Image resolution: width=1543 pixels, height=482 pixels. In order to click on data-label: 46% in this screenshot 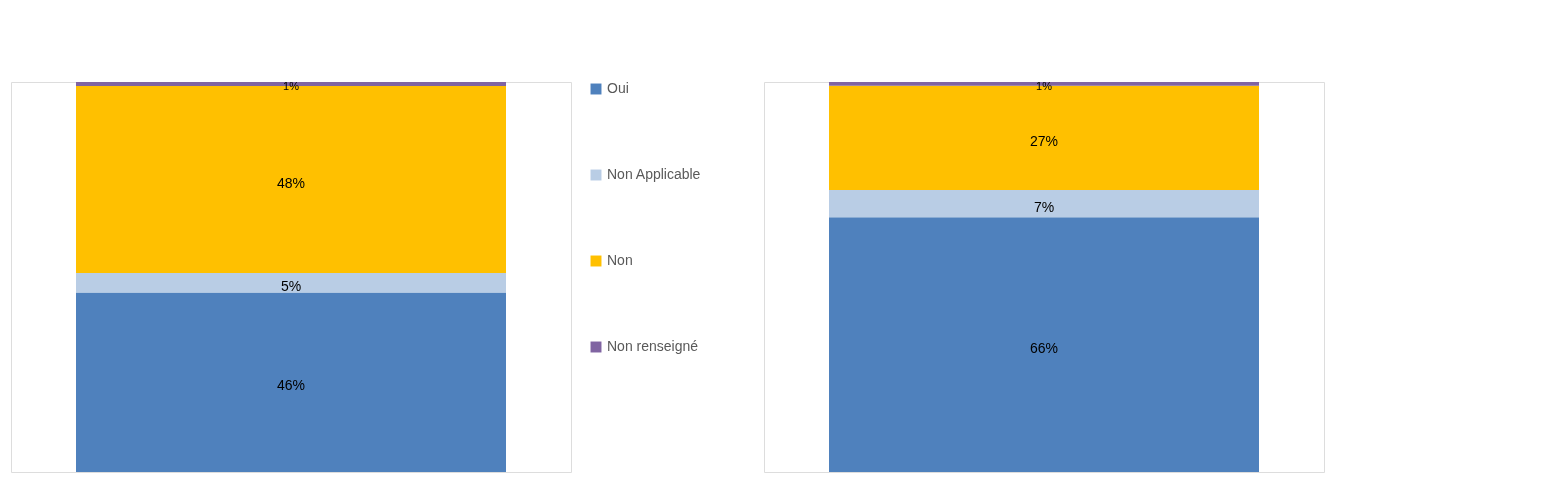, I will do `click(291, 385)`.